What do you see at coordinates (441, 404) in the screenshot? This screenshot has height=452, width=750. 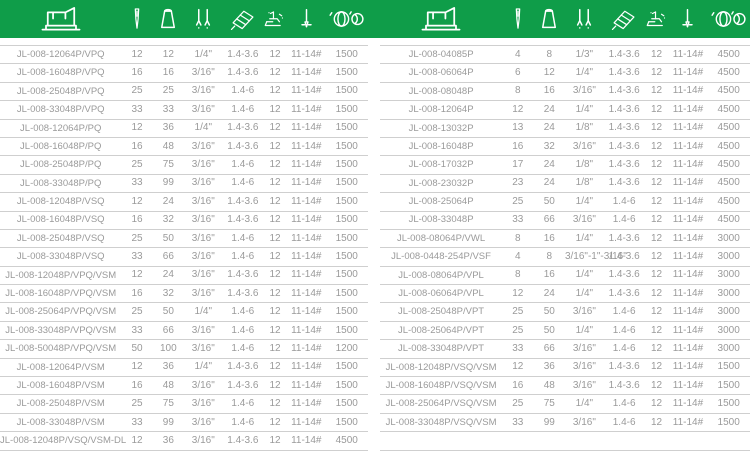 I see `cell-model: JL-008-25064P/VSQ/VSM` at bounding box center [441, 404].